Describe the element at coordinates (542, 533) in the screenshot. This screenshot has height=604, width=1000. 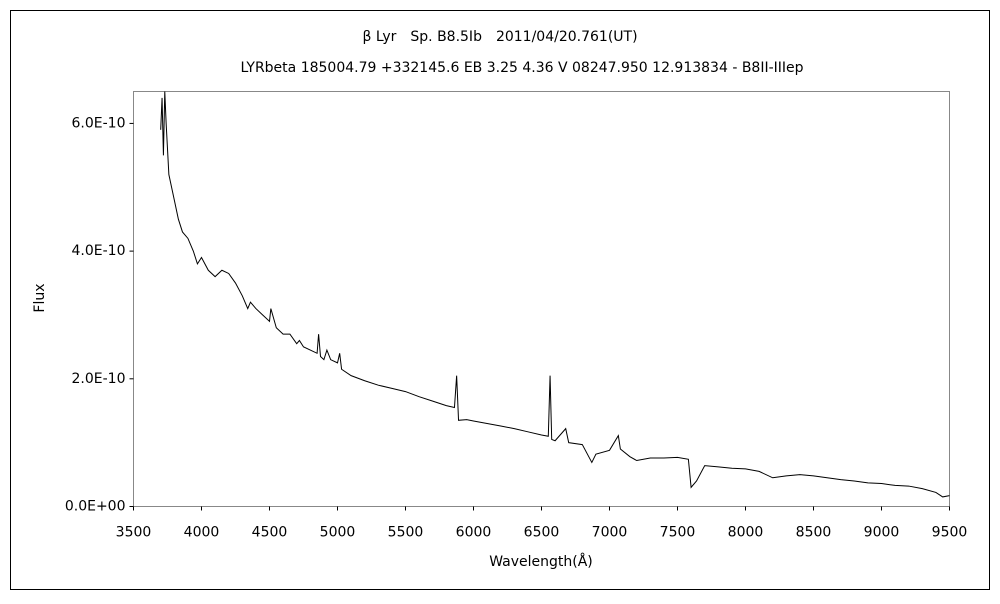
I see `x-tick-label: 6500` at that location.